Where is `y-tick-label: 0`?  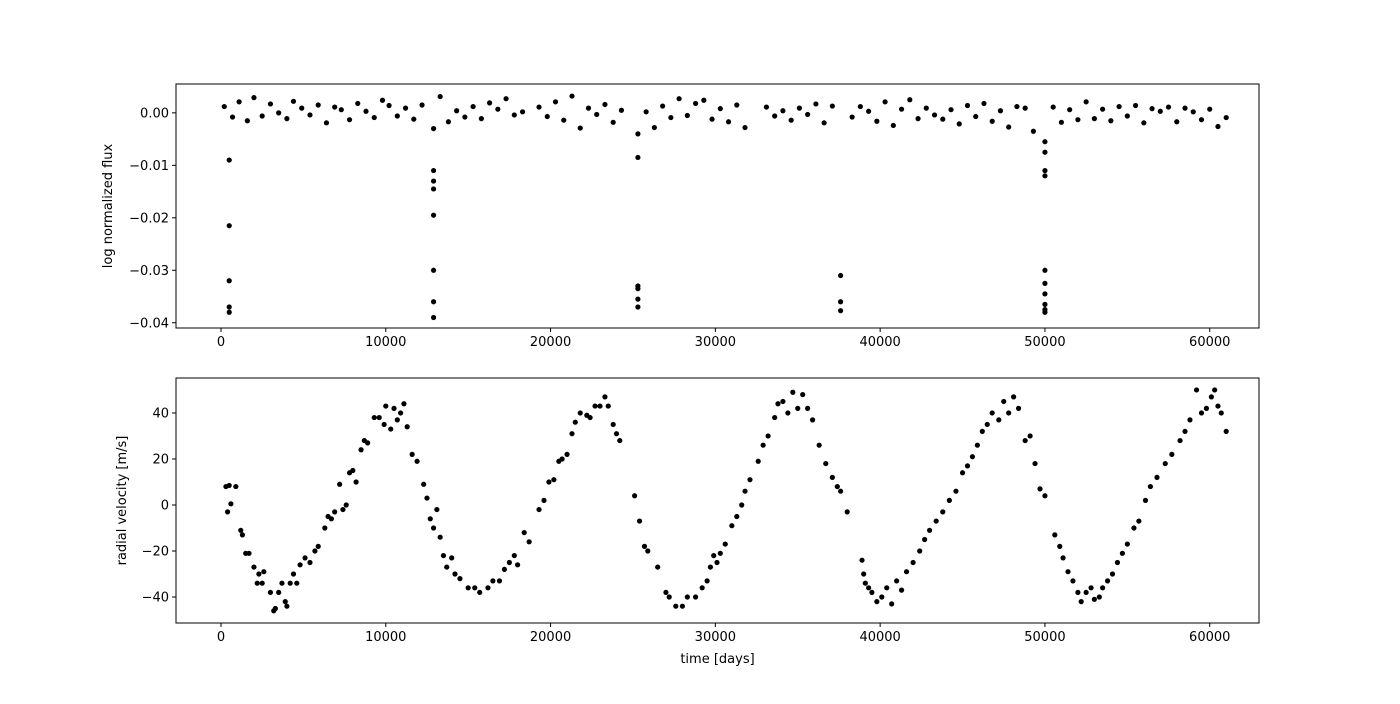 y-tick-label: 0 is located at coordinates (165, 505).